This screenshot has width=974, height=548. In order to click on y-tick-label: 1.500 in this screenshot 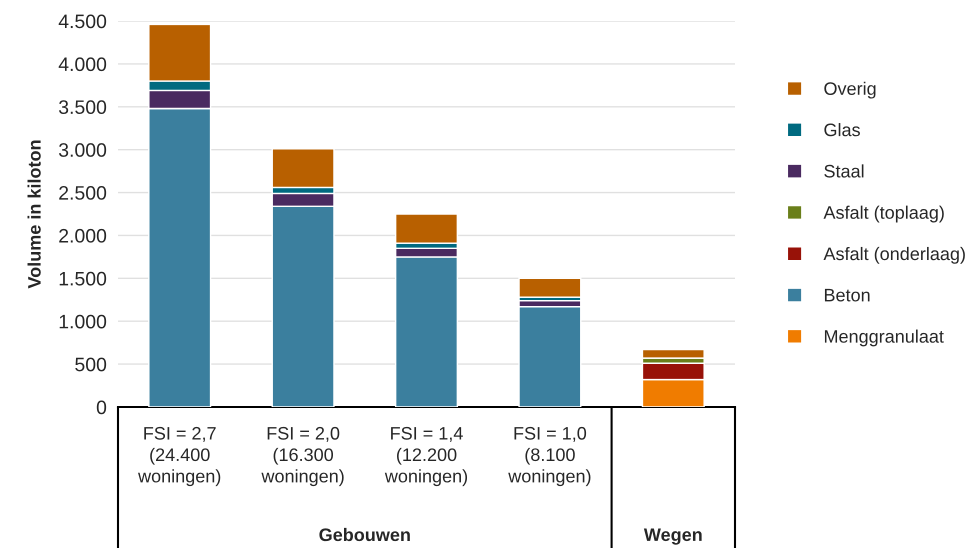, I will do `click(83, 279)`.